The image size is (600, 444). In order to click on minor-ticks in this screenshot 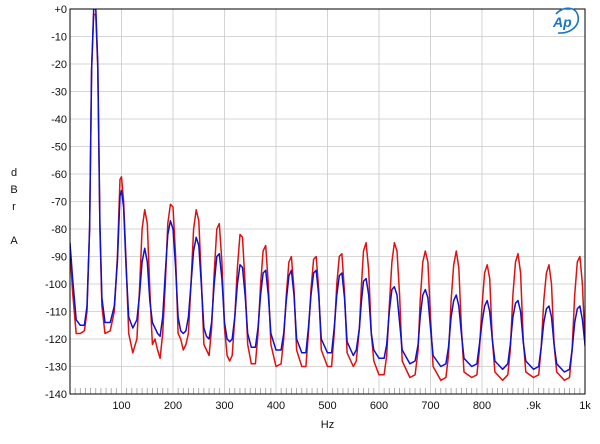, I will do `click(327, 391)`.